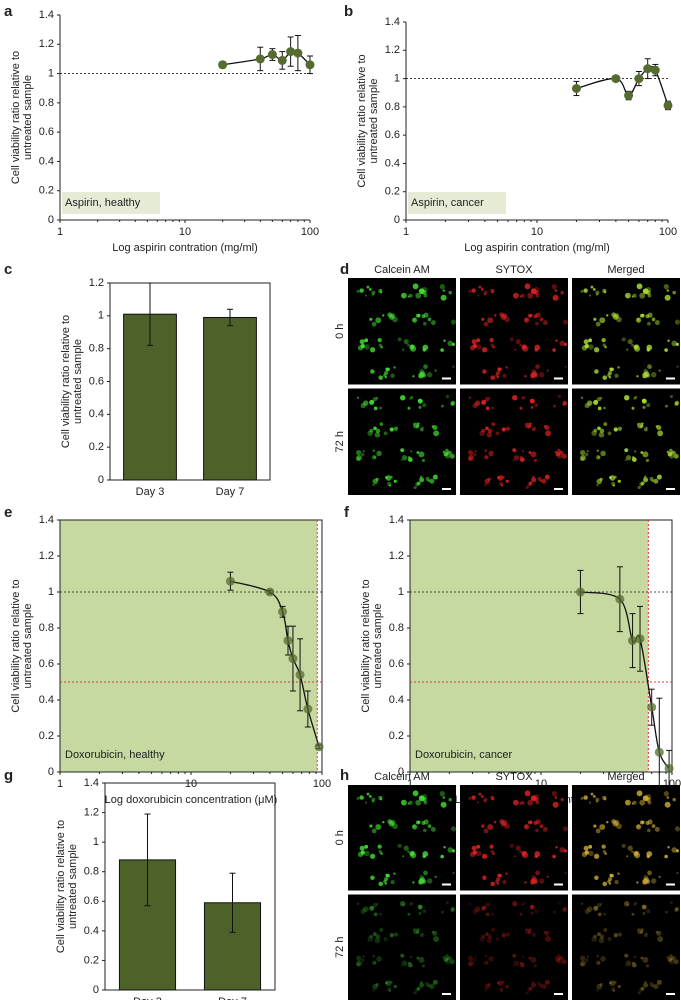 This screenshot has width=681, height=1000. Describe the element at coordinates (397, 78) in the screenshot. I see `y-tick-label: 1` at that location.